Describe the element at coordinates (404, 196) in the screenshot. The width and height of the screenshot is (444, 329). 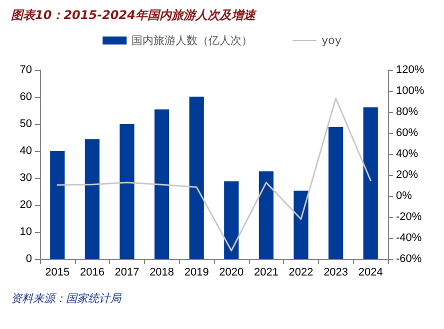
I see `y2-tick-label: 0%` at that location.